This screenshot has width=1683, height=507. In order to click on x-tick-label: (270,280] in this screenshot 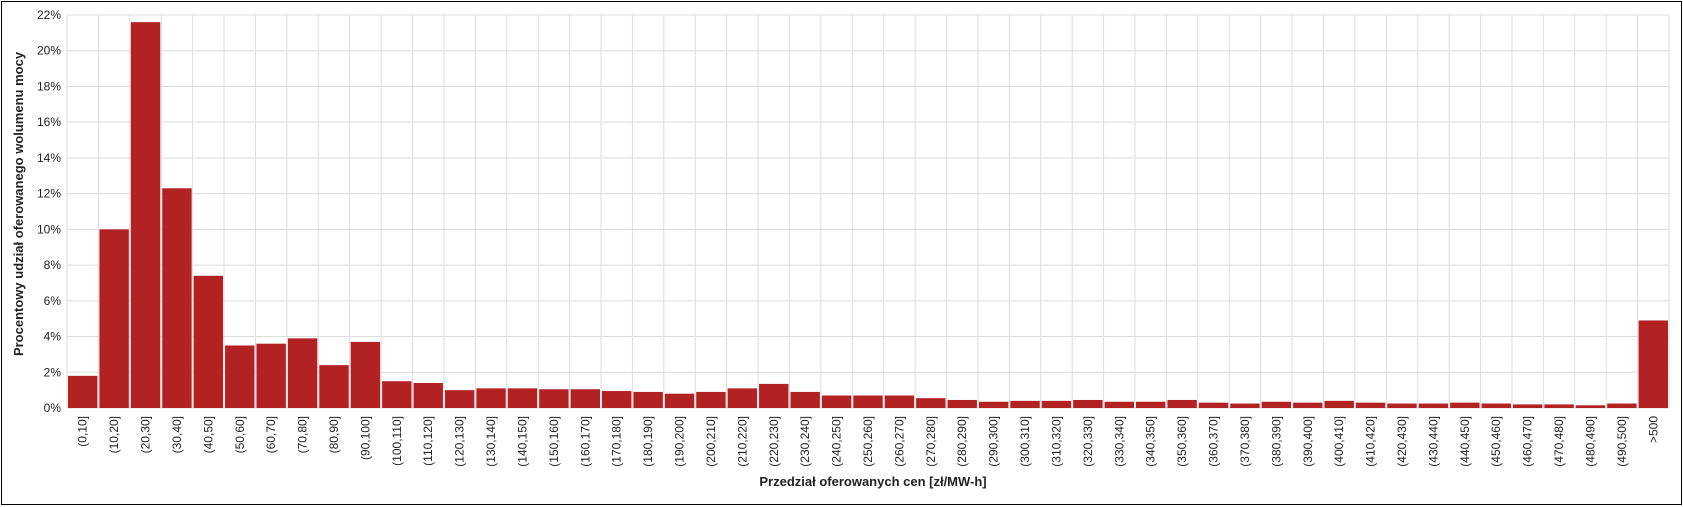, I will do `click(931, 441)`.